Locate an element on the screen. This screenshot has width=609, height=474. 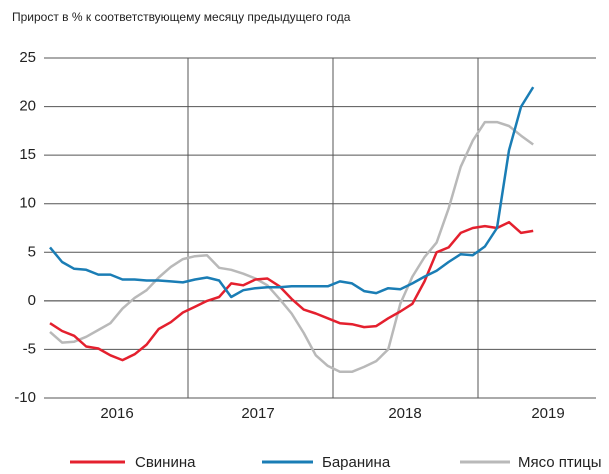
y-tick-label: 25 is located at coordinates (27, 57).